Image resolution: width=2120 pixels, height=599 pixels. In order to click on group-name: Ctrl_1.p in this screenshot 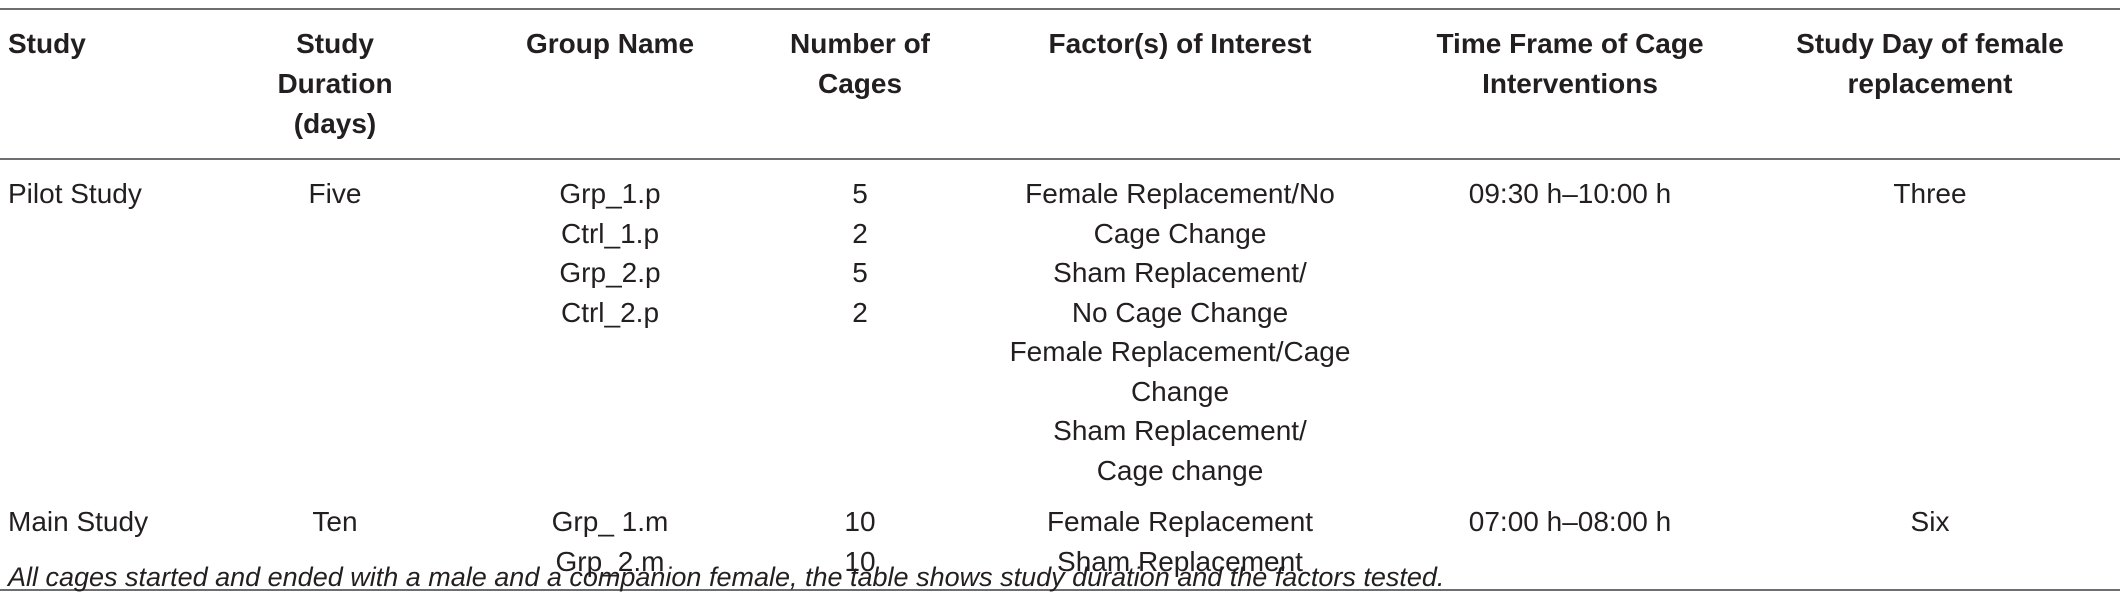, I will do `click(610, 233)`.